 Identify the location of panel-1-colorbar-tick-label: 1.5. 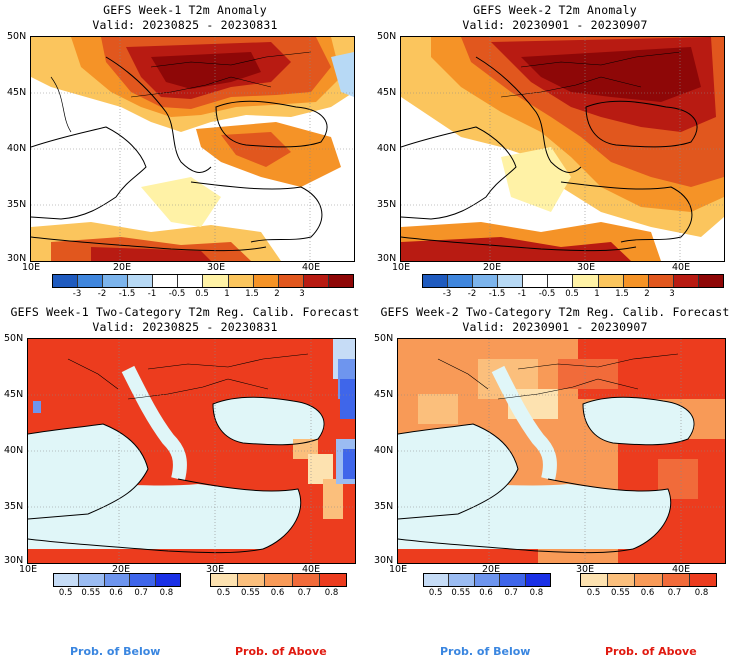
(252, 294).